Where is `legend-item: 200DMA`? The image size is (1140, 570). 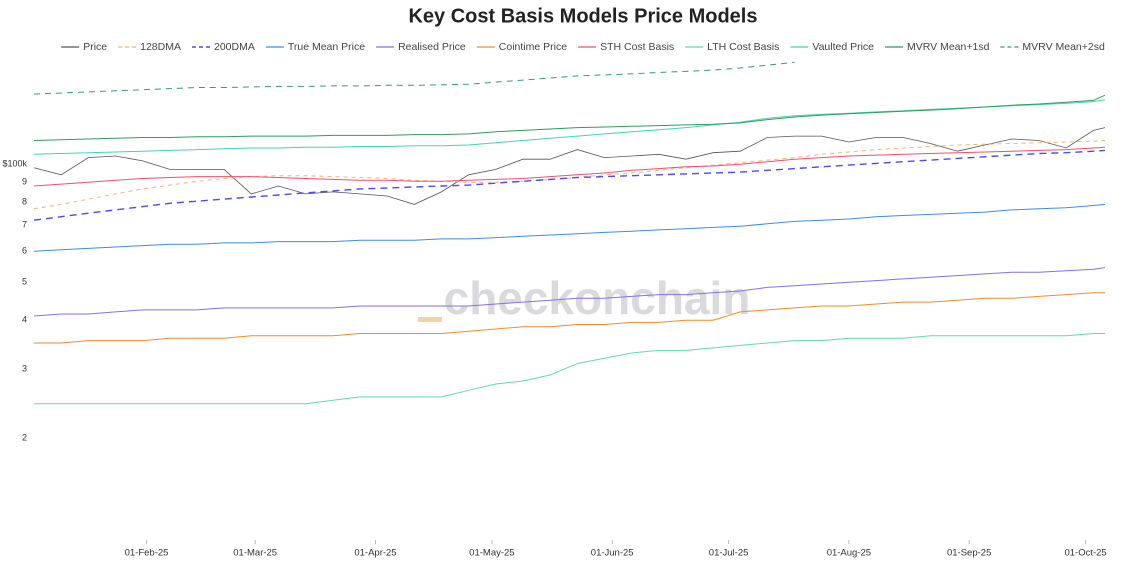 legend-item: 200DMA is located at coordinates (223, 47).